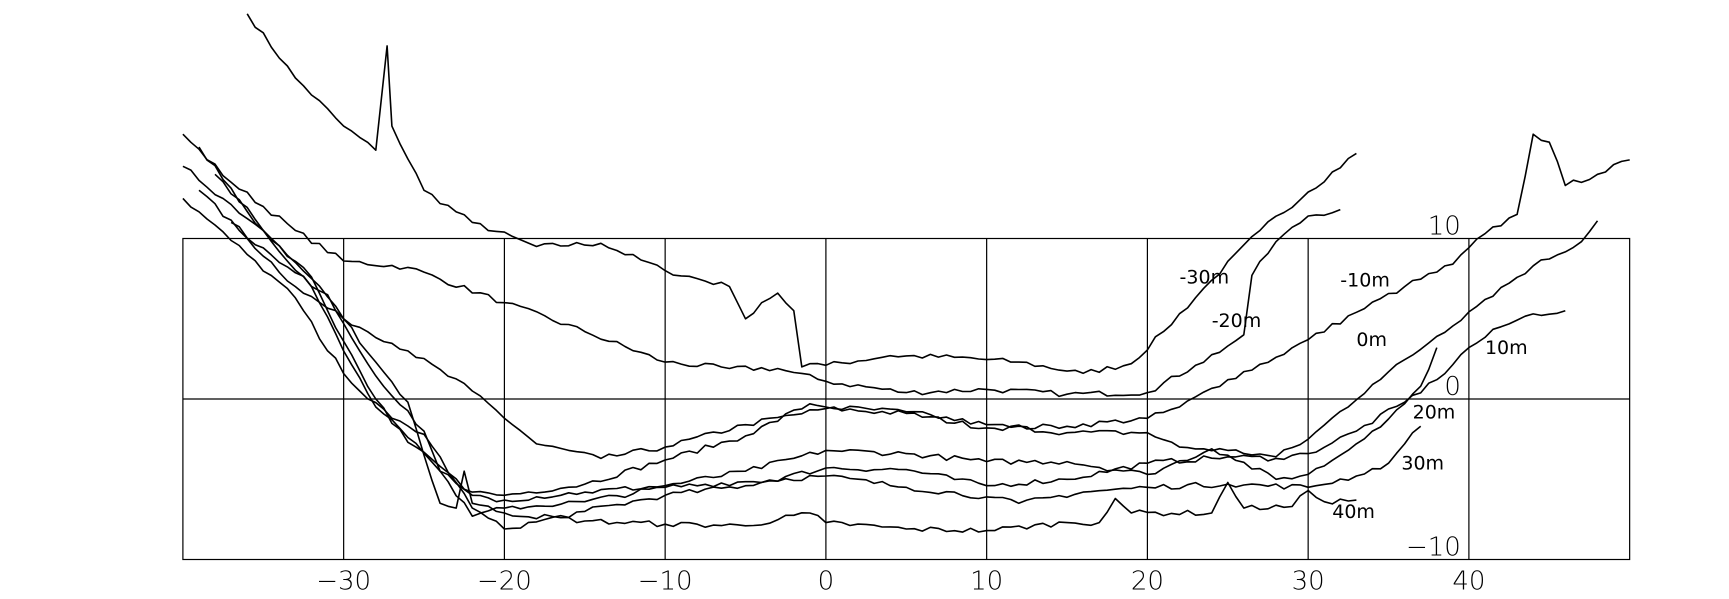  Describe the element at coordinates (504, 582) in the screenshot. I see `x-tick-label: −20` at that location.